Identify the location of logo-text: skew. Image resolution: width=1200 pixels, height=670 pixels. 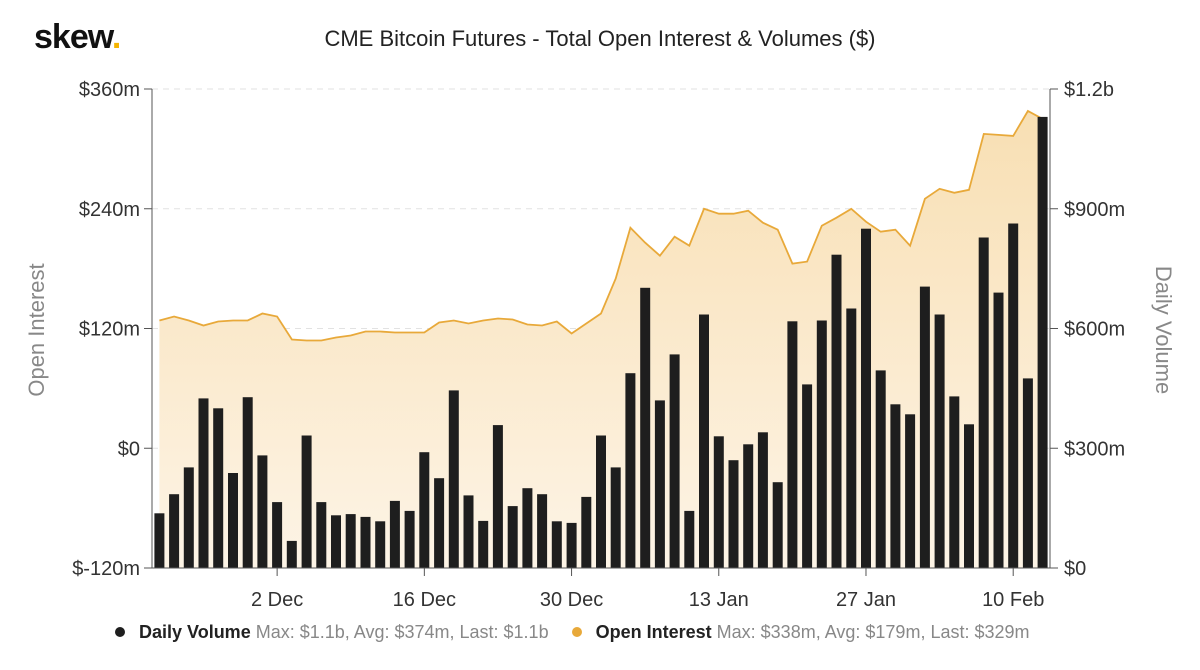
(73, 37).